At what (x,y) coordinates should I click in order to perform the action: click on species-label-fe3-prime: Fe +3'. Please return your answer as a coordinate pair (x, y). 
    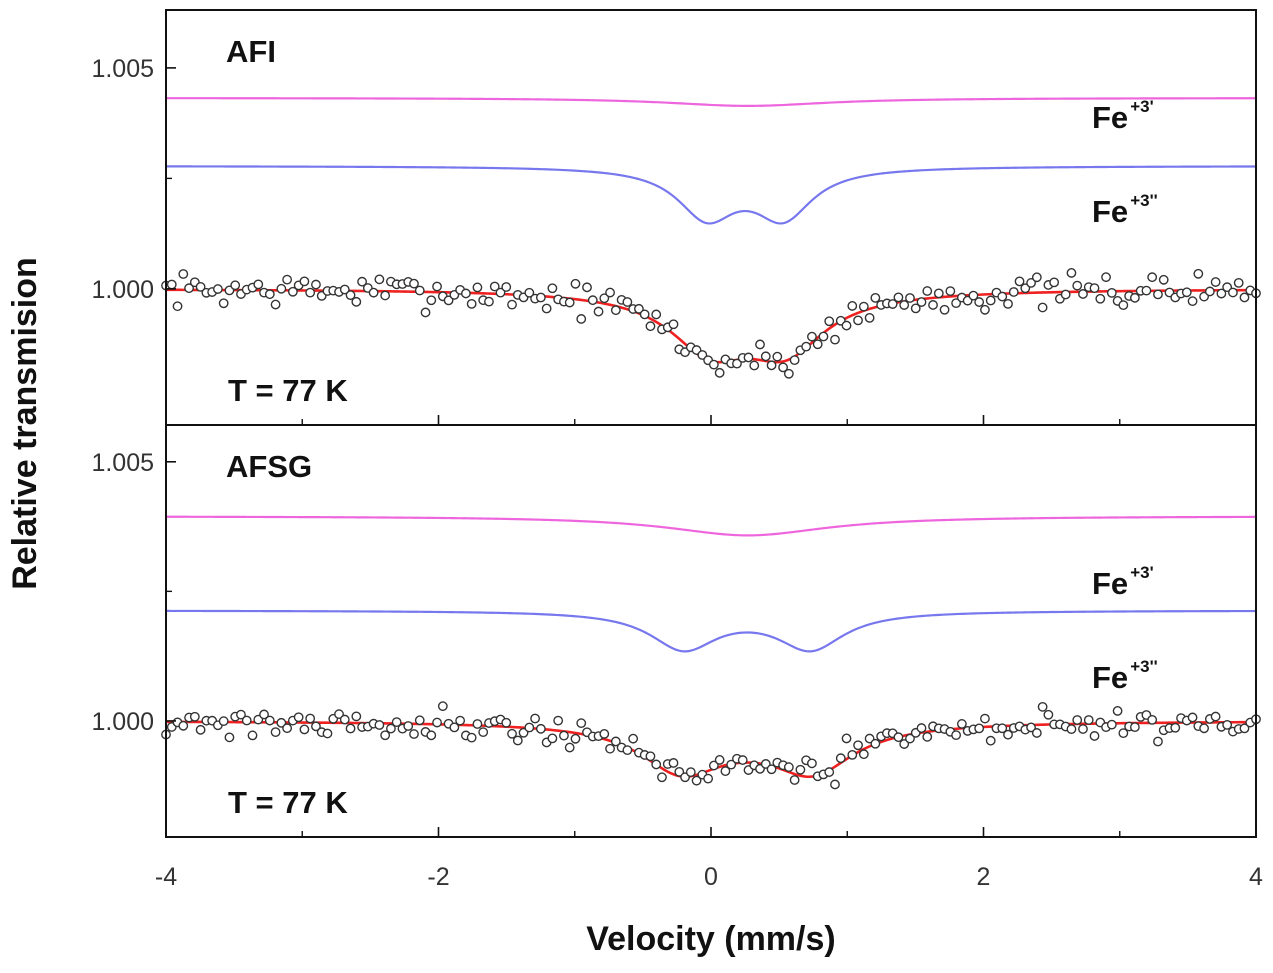
    Looking at the image, I should click on (1123, 582).